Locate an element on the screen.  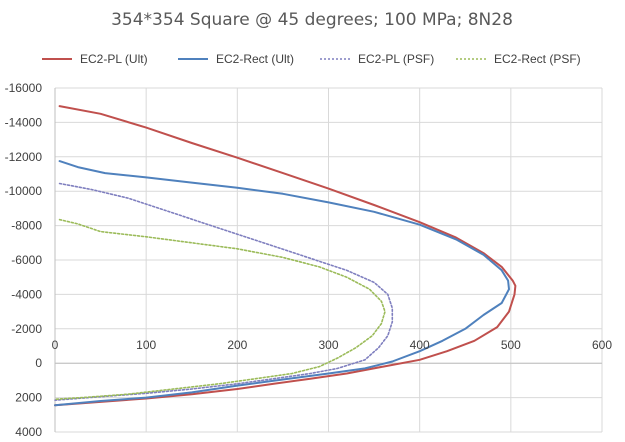
y-tick-label: -16000 is located at coordinates (24, 88).